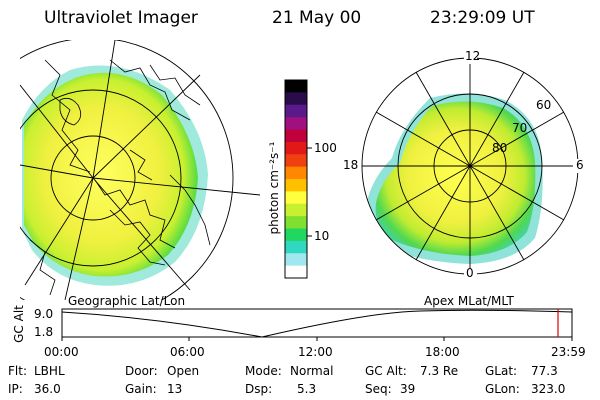 The image size is (600, 400). What do you see at coordinates (175, 389) in the screenshot?
I see `gain-value: 13` at bounding box center [175, 389].